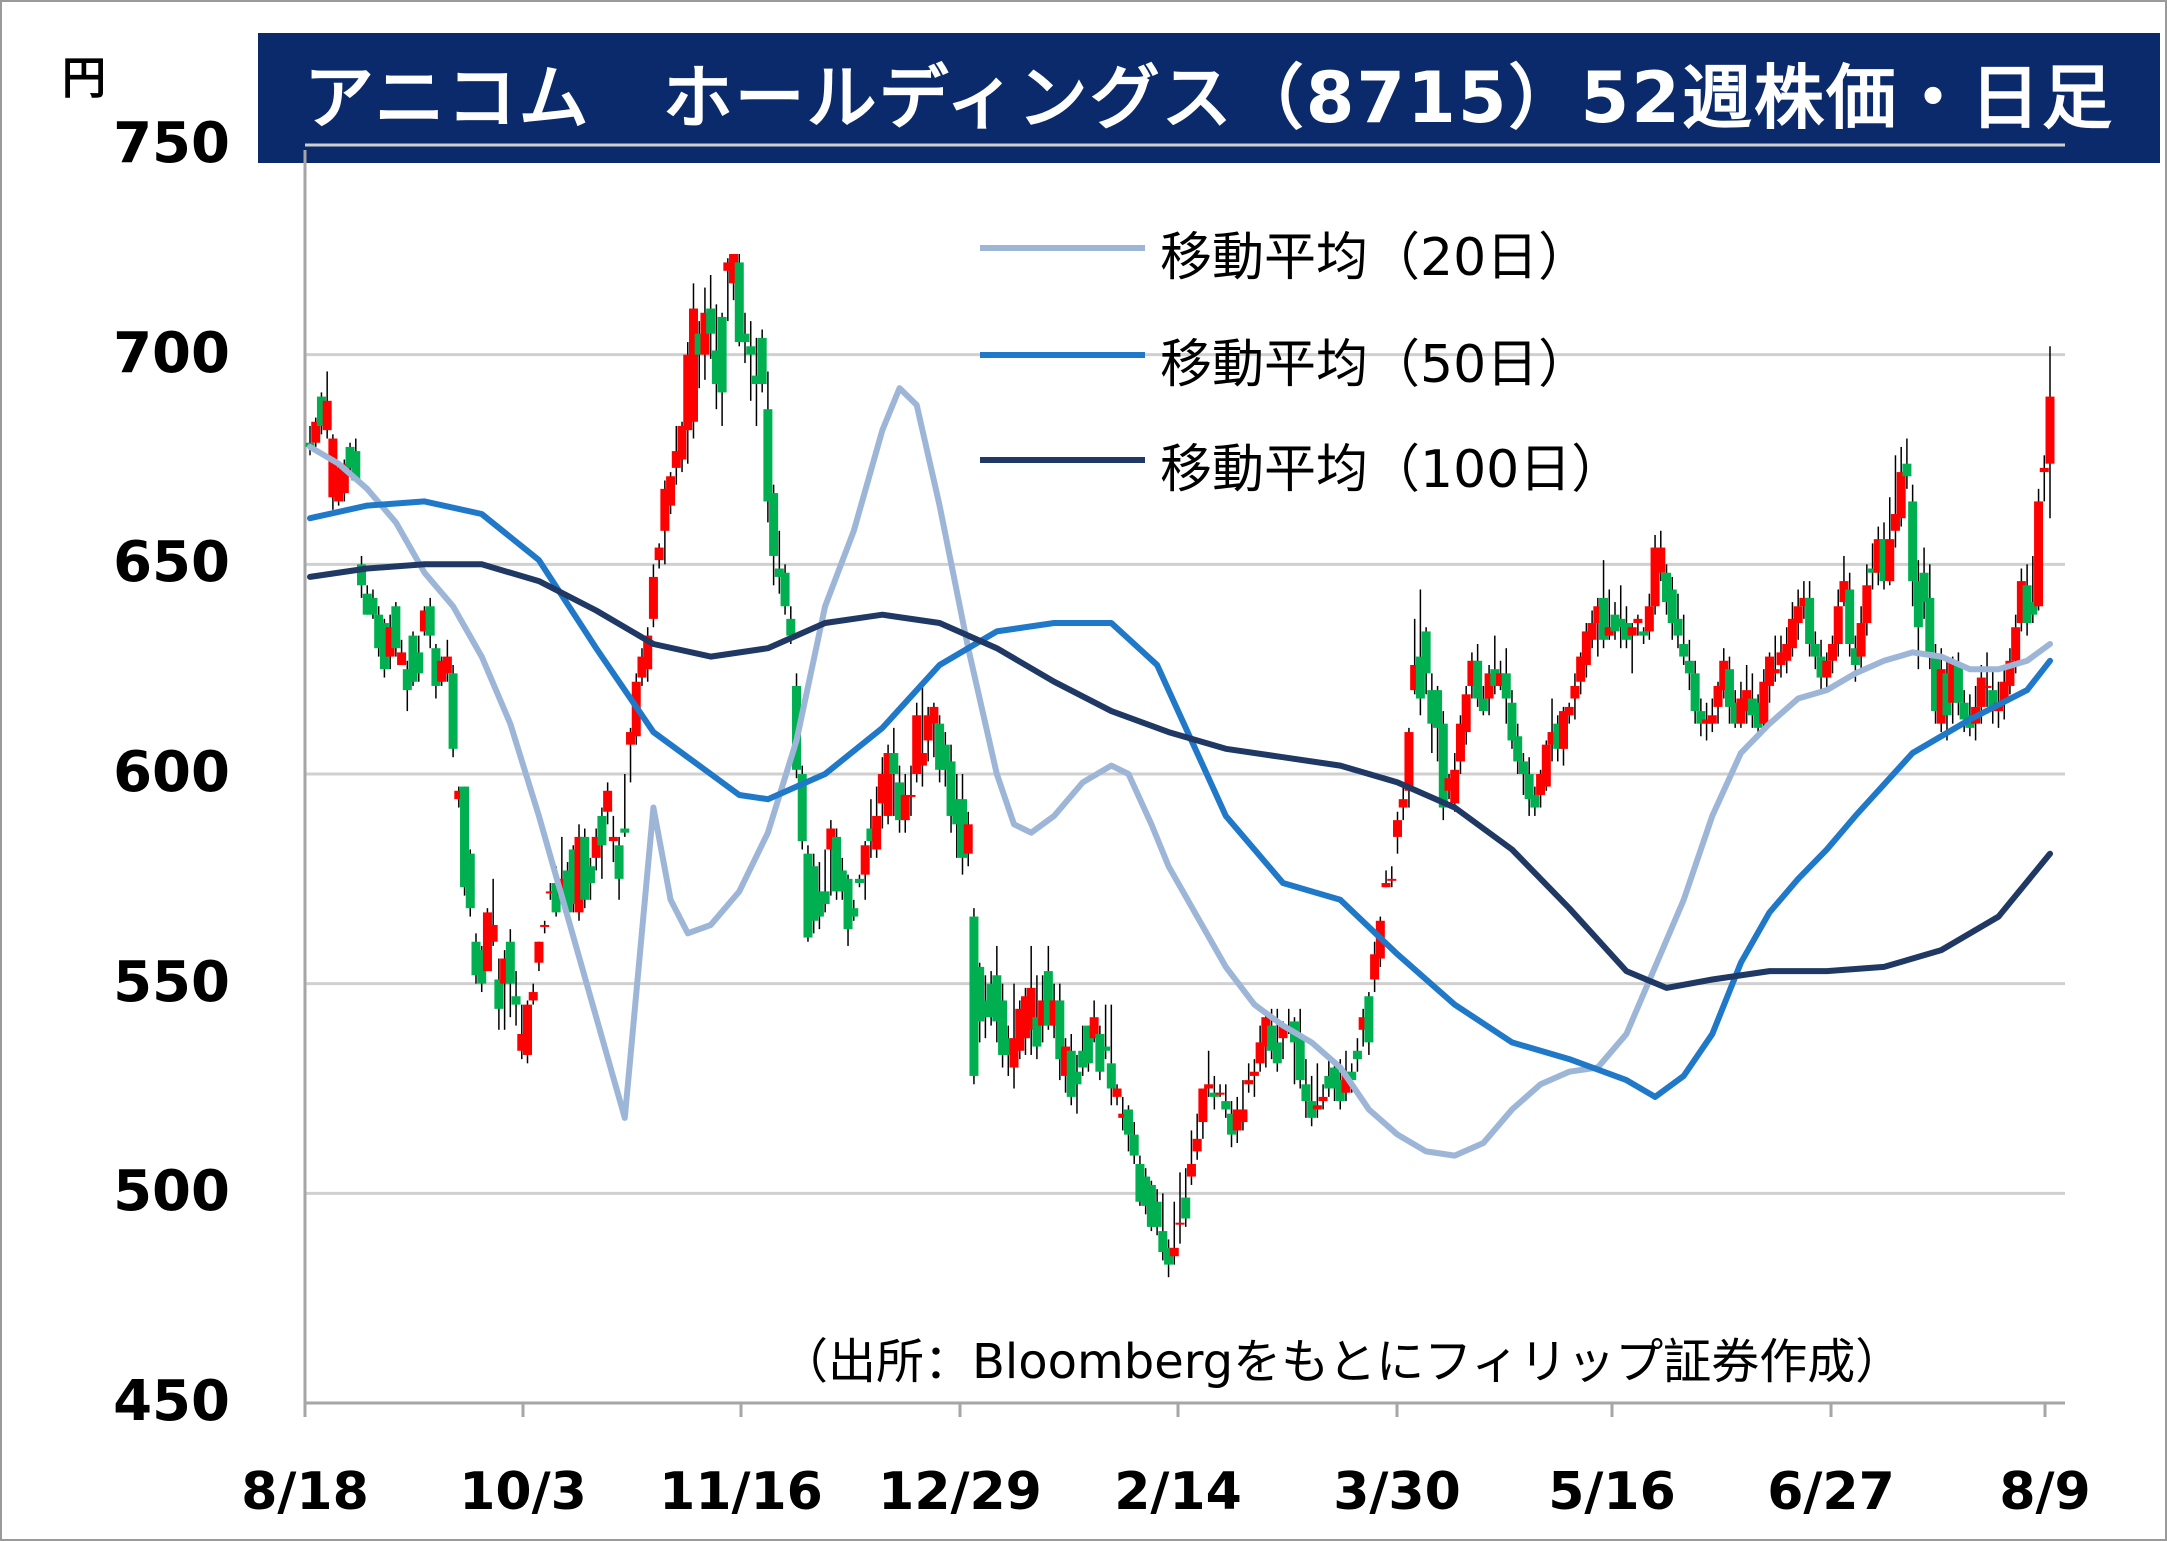 The width and height of the screenshot is (2167, 1541). What do you see at coordinates (171, 1192) in the screenshot?
I see `y-tick-label: 500` at bounding box center [171, 1192].